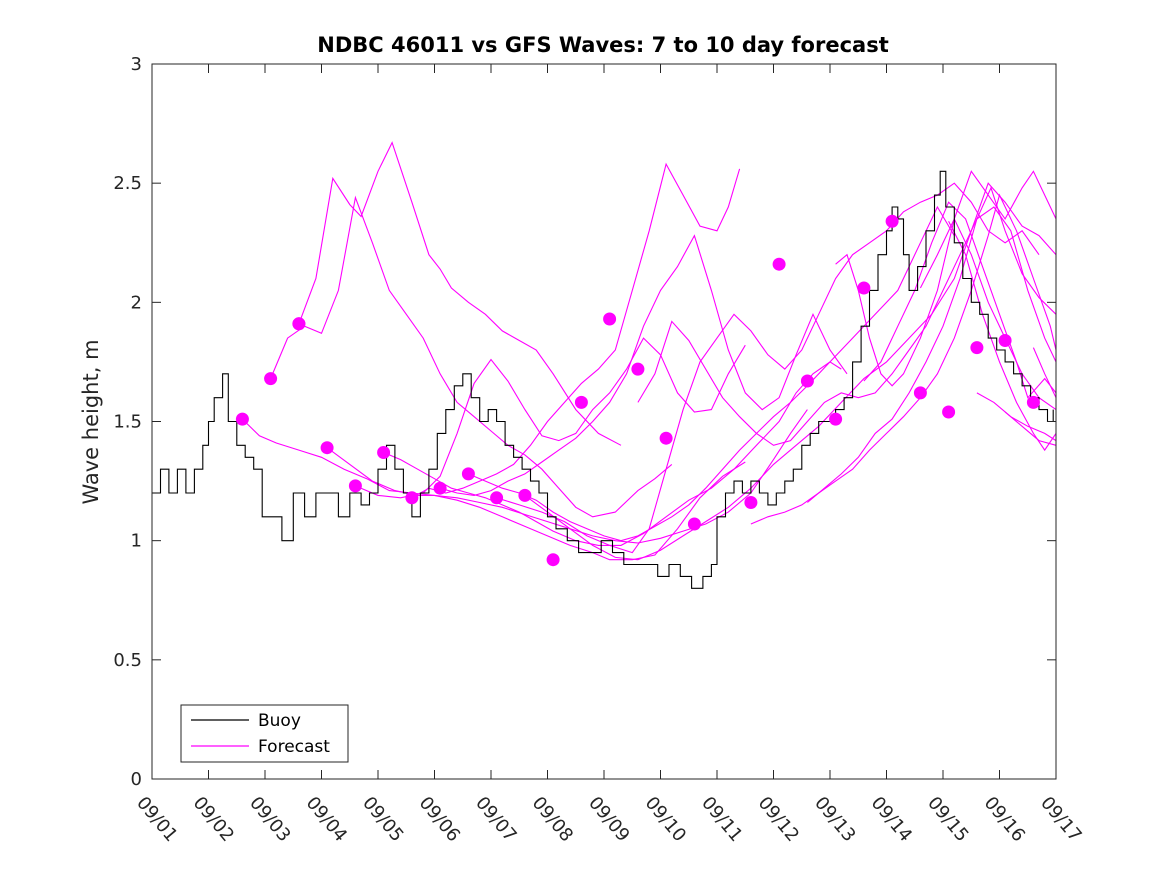 This screenshot has height=875, width=1167. I want to click on x-tick-label-4: 09/05, so click(382, 819).